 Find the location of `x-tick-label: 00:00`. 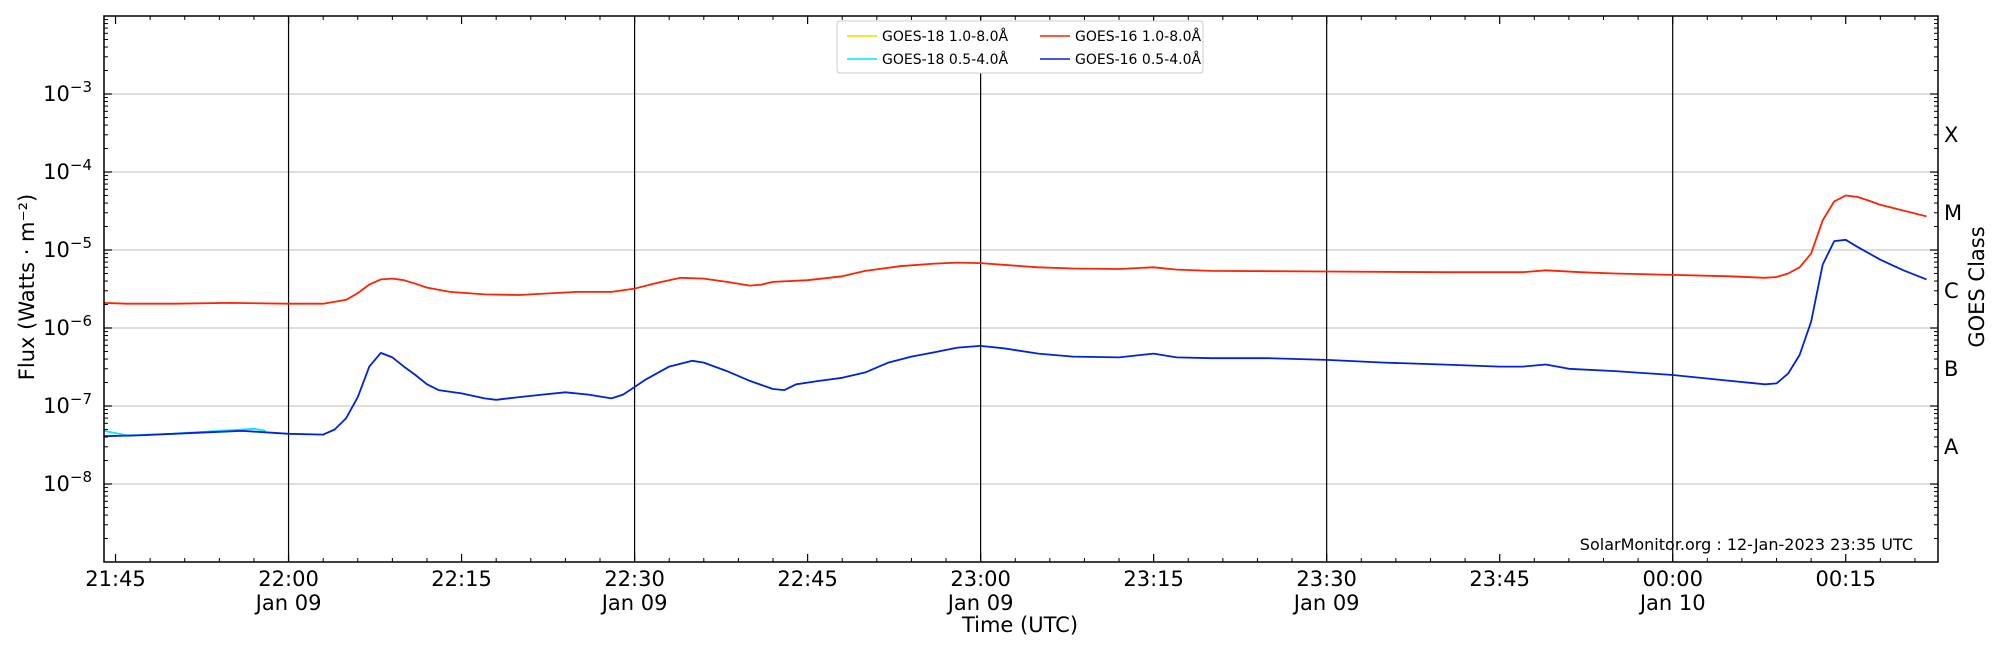

x-tick-label: 00:00 is located at coordinates (1672, 579).